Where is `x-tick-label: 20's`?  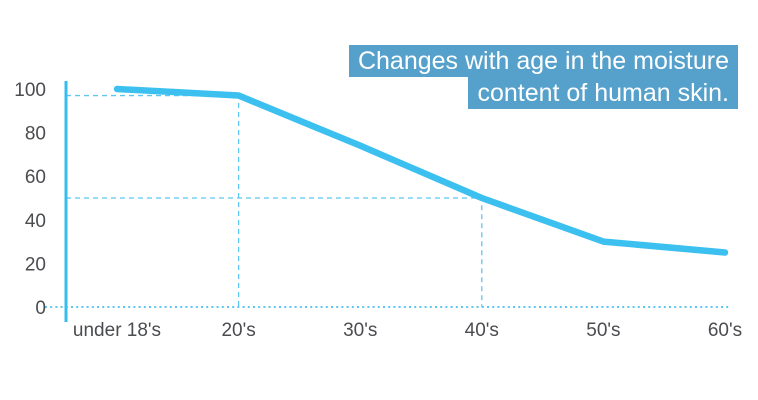
x-tick-label: 20's is located at coordinates (238, 330).